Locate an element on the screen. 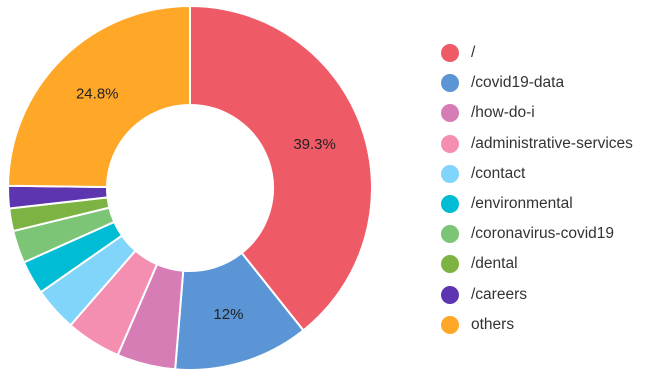 The height and width of the screenshot is (373, 665). legend-item-others: others is located at coordinates (537, 325).